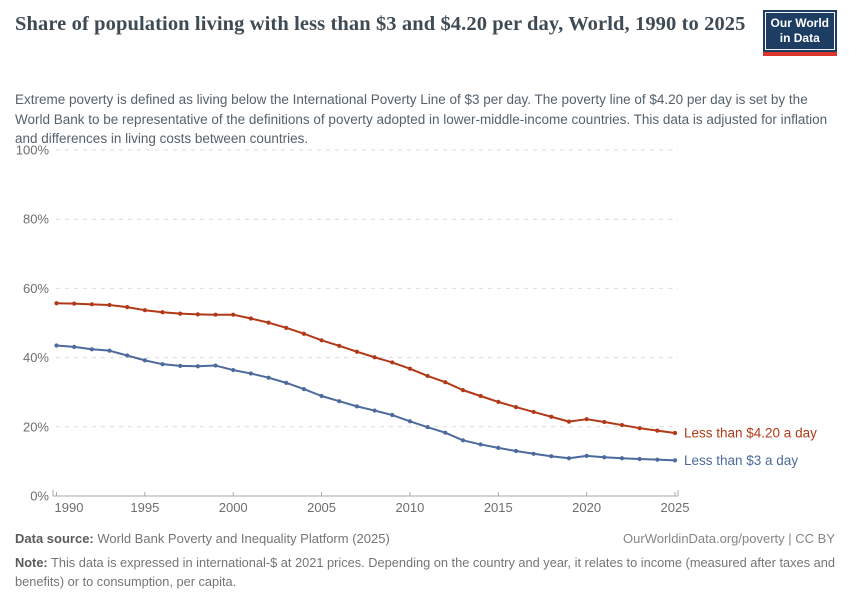  What do you see at coordinates (69, 507) in the screenshot?
I see `x-axis-tick-label: 1990` at bounding box center [69, 507].